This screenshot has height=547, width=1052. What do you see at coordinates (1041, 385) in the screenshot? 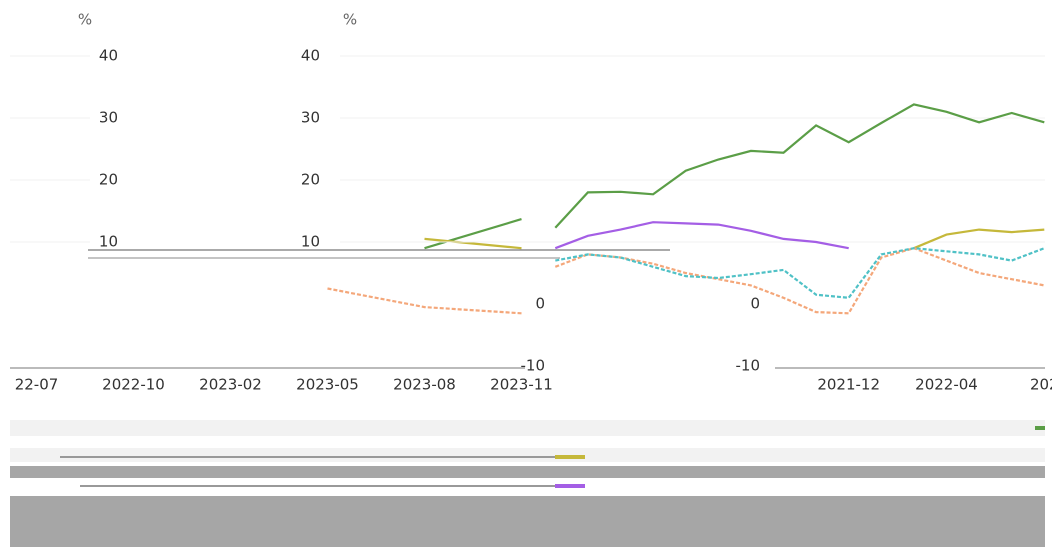
I see `x-tick-label: 202` at bounding box center [1041, 385].